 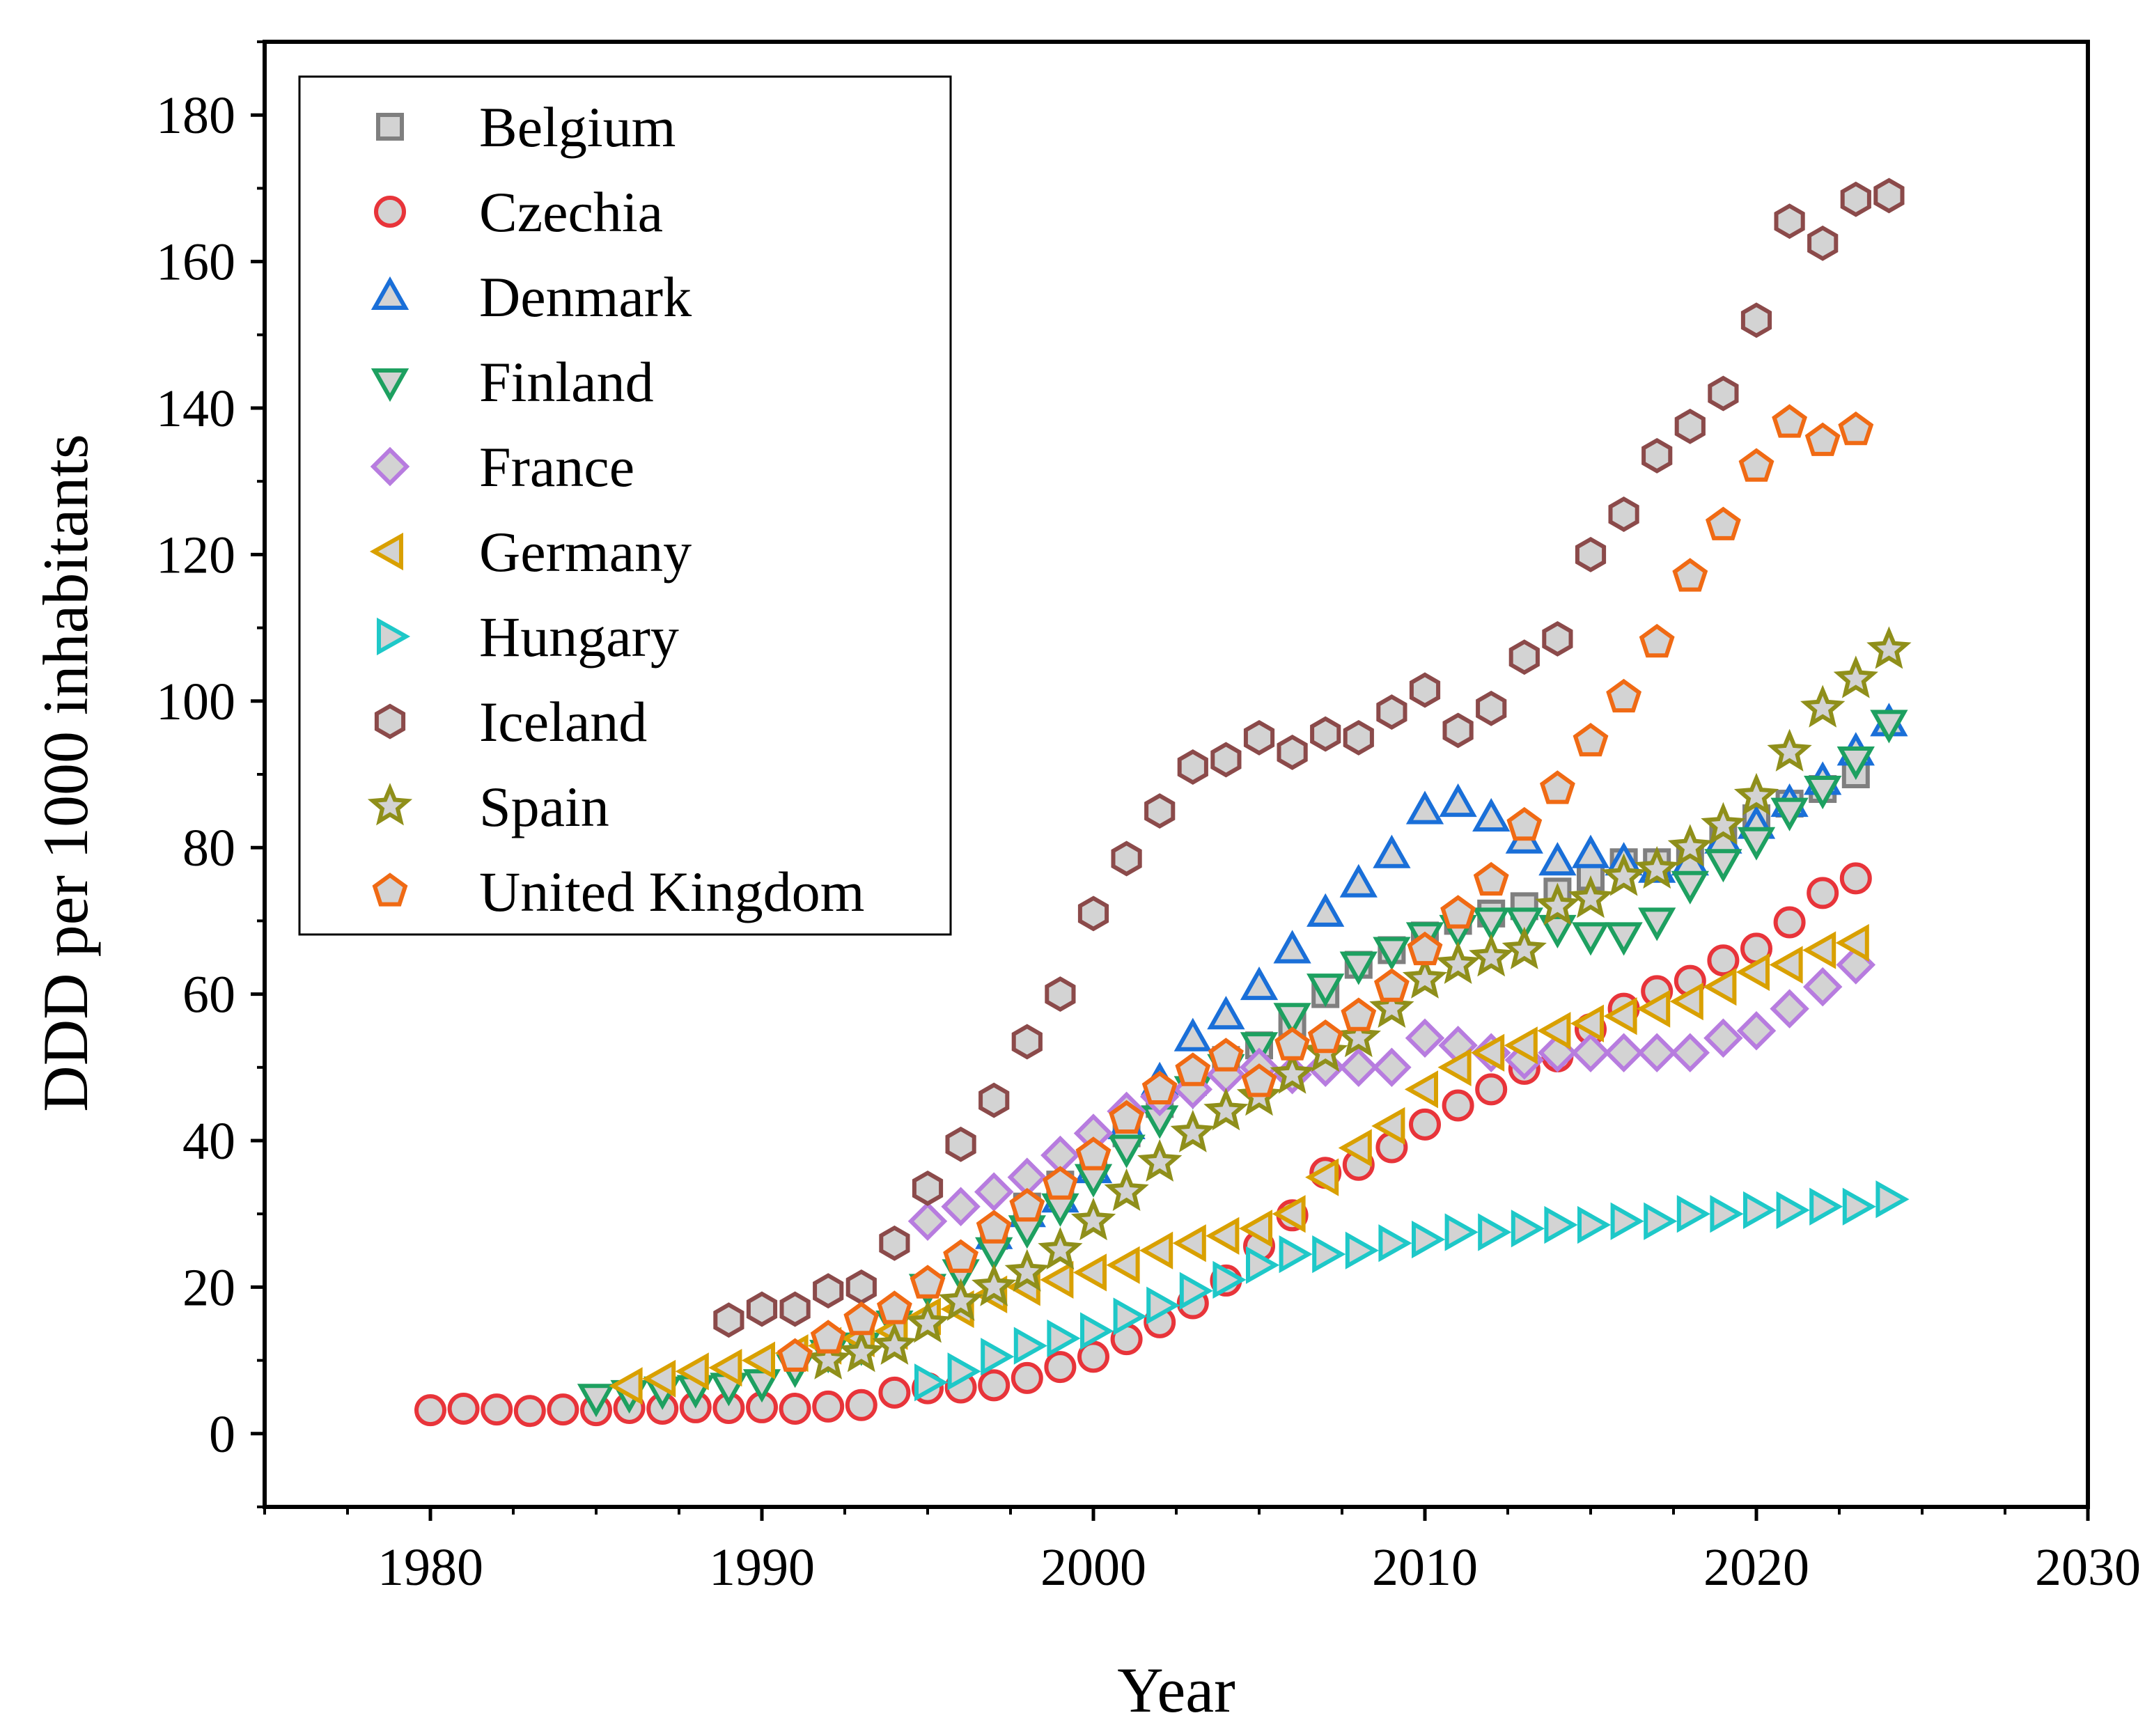 What do you see at coordinates (65, 773) in the screenshot?
I see `y-axis-title: DDD per 1000 inhabitants` at bounding box center [65, 773].